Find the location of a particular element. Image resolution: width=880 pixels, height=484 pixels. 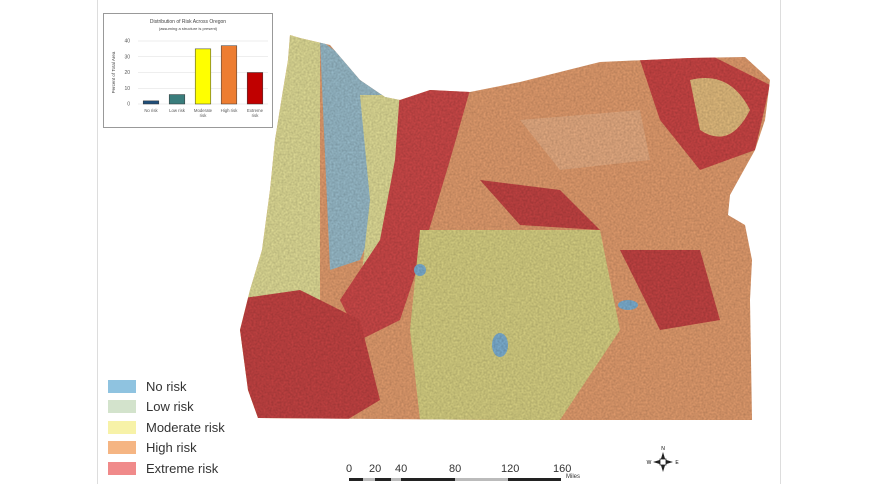

scale-tick: 40 is located at coordinates (401, 469).